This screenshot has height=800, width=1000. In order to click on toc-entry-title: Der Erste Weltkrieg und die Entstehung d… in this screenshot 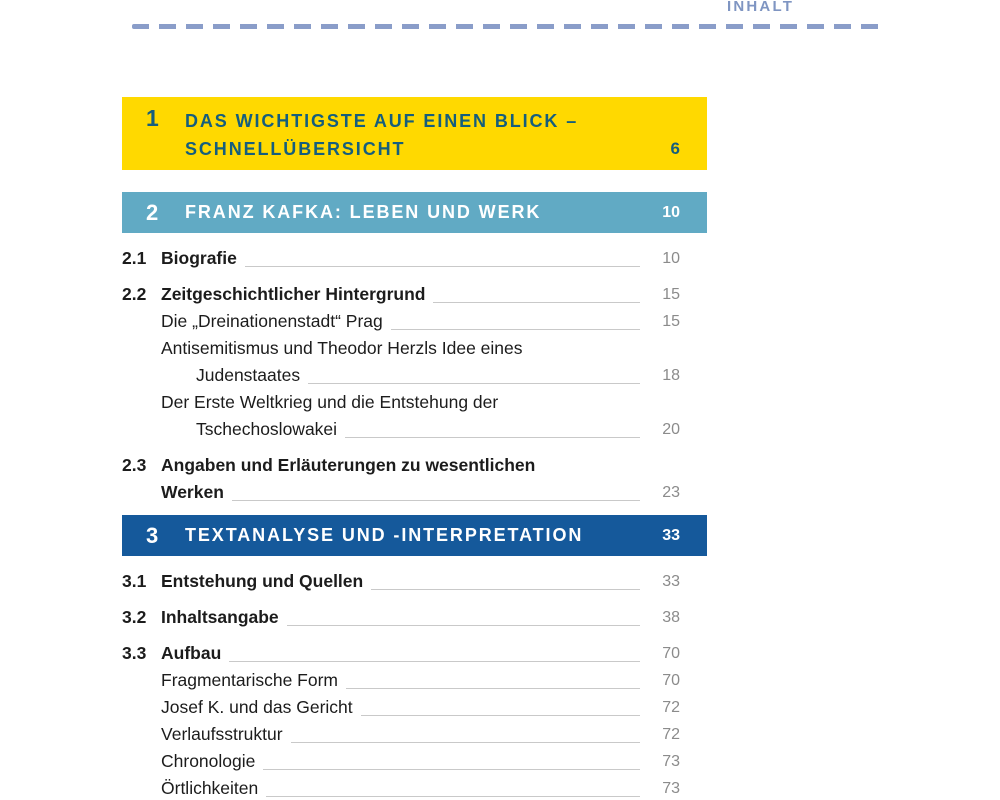, I will do `click(330, 402)`.